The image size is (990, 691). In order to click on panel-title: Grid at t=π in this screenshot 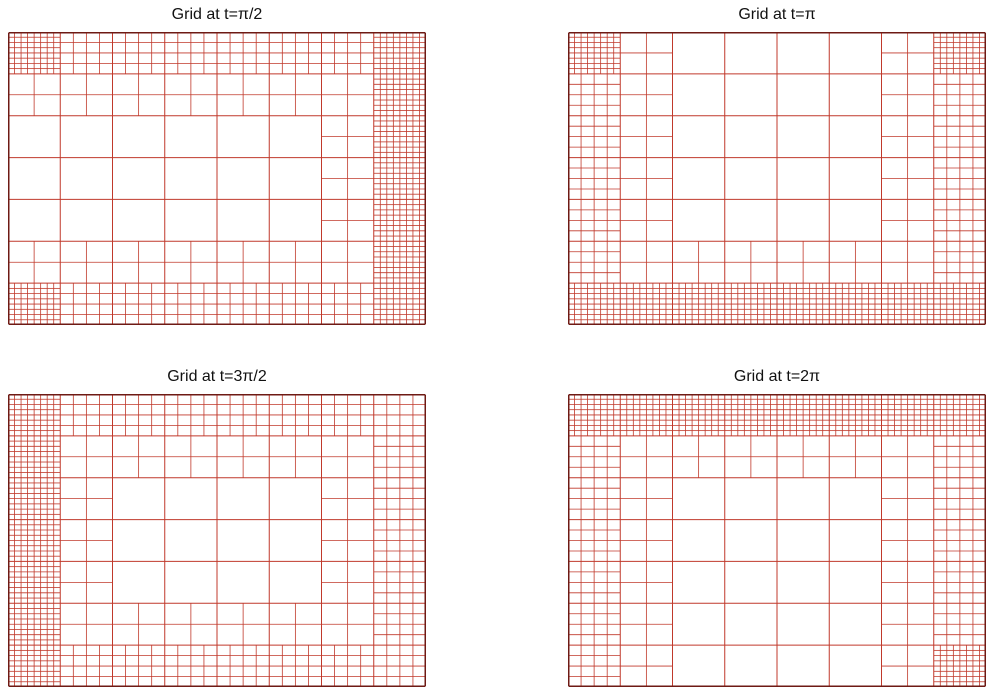, I will do `click(777, 14)`.